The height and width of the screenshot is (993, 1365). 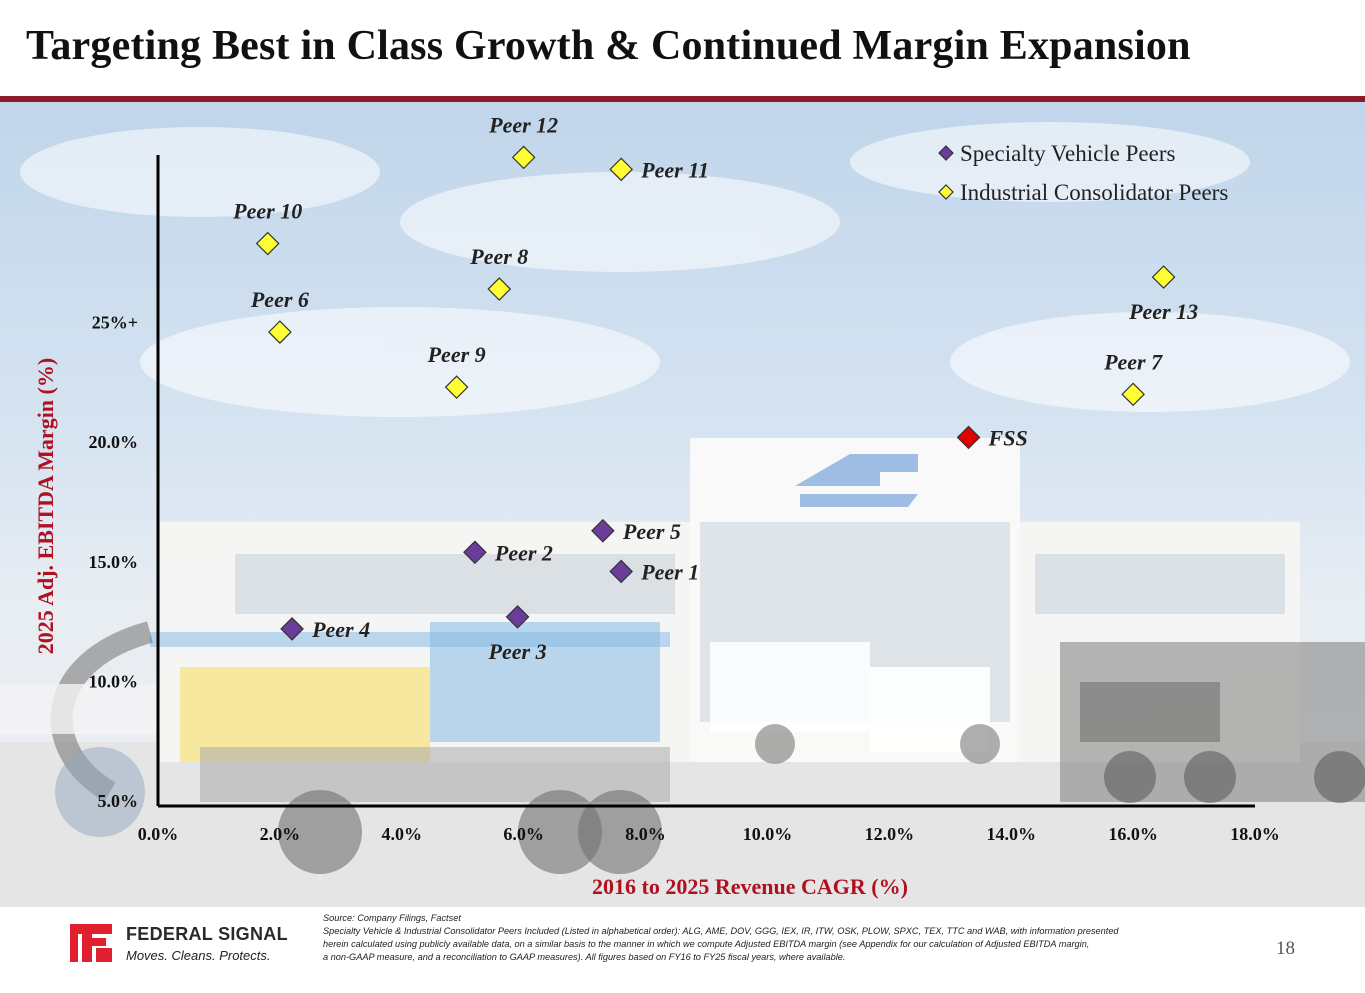 I want to click on y-tick-label: 15.0%, so click(x=114, y=562).